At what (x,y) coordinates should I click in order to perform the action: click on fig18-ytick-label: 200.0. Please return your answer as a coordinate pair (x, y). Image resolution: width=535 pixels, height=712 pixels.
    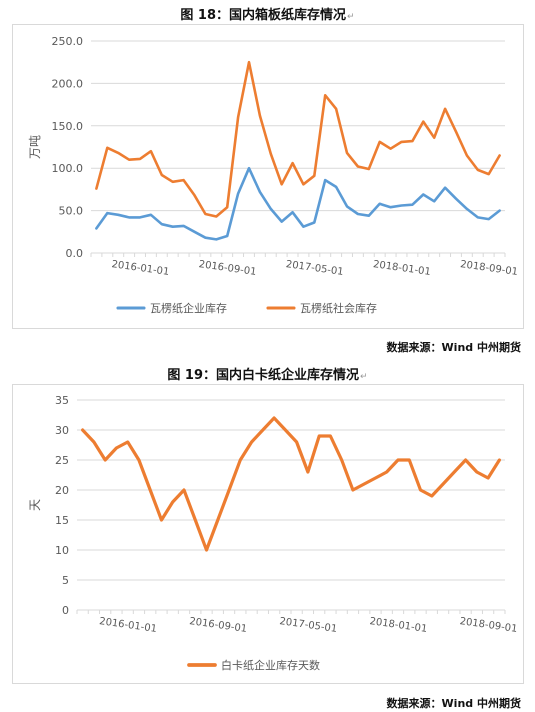
    Looking at the image, I should click on (68, 83).